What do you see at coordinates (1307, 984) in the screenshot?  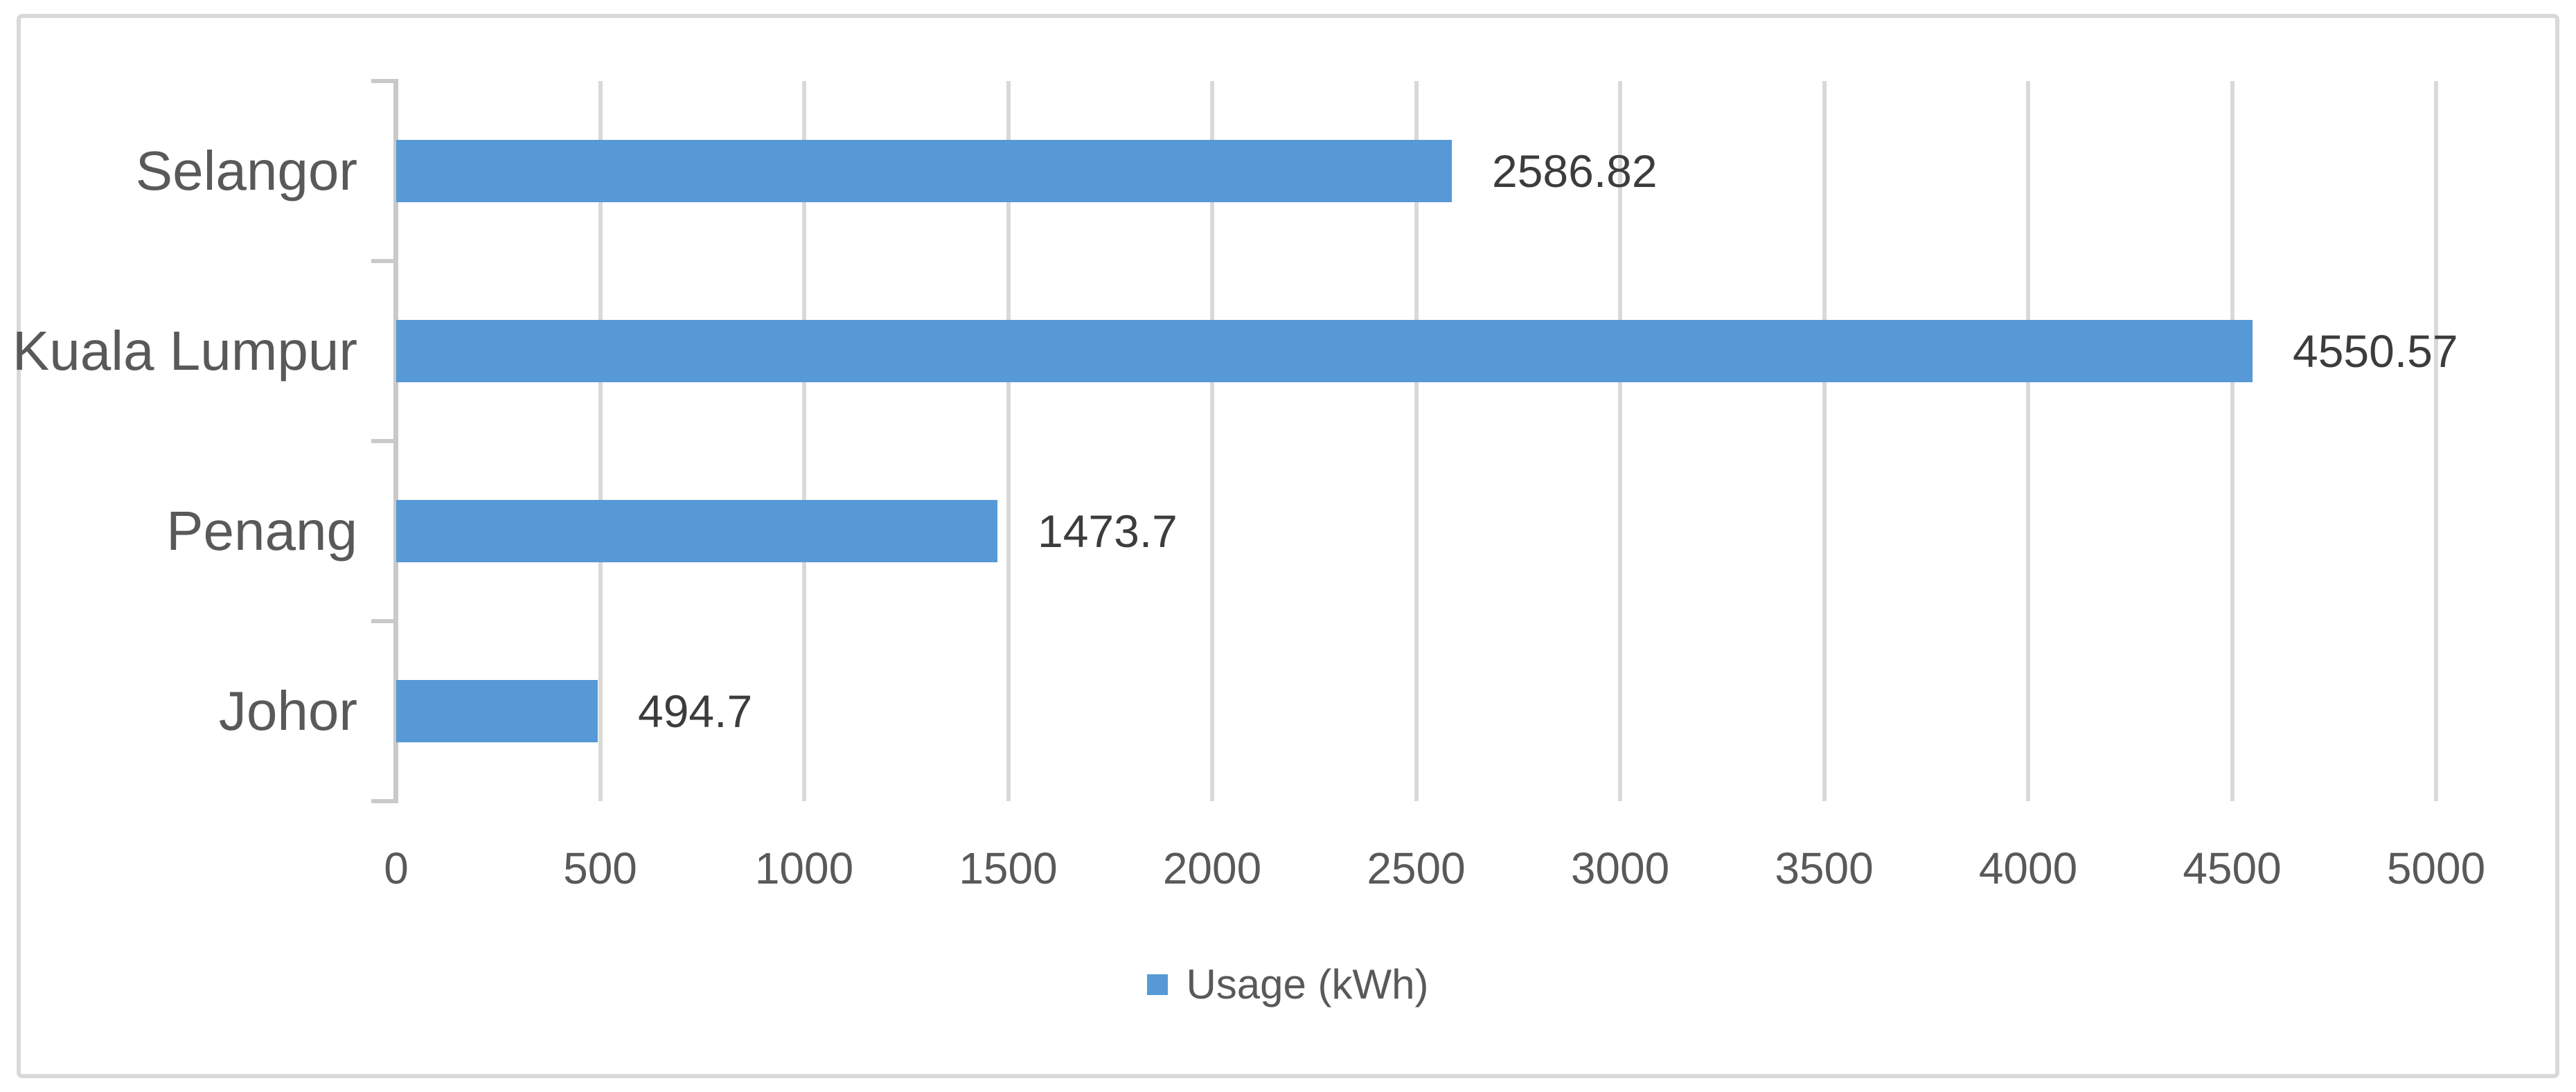 I see `legend-series-label: Usage (kWh)` at bounding box center [1307, 984].